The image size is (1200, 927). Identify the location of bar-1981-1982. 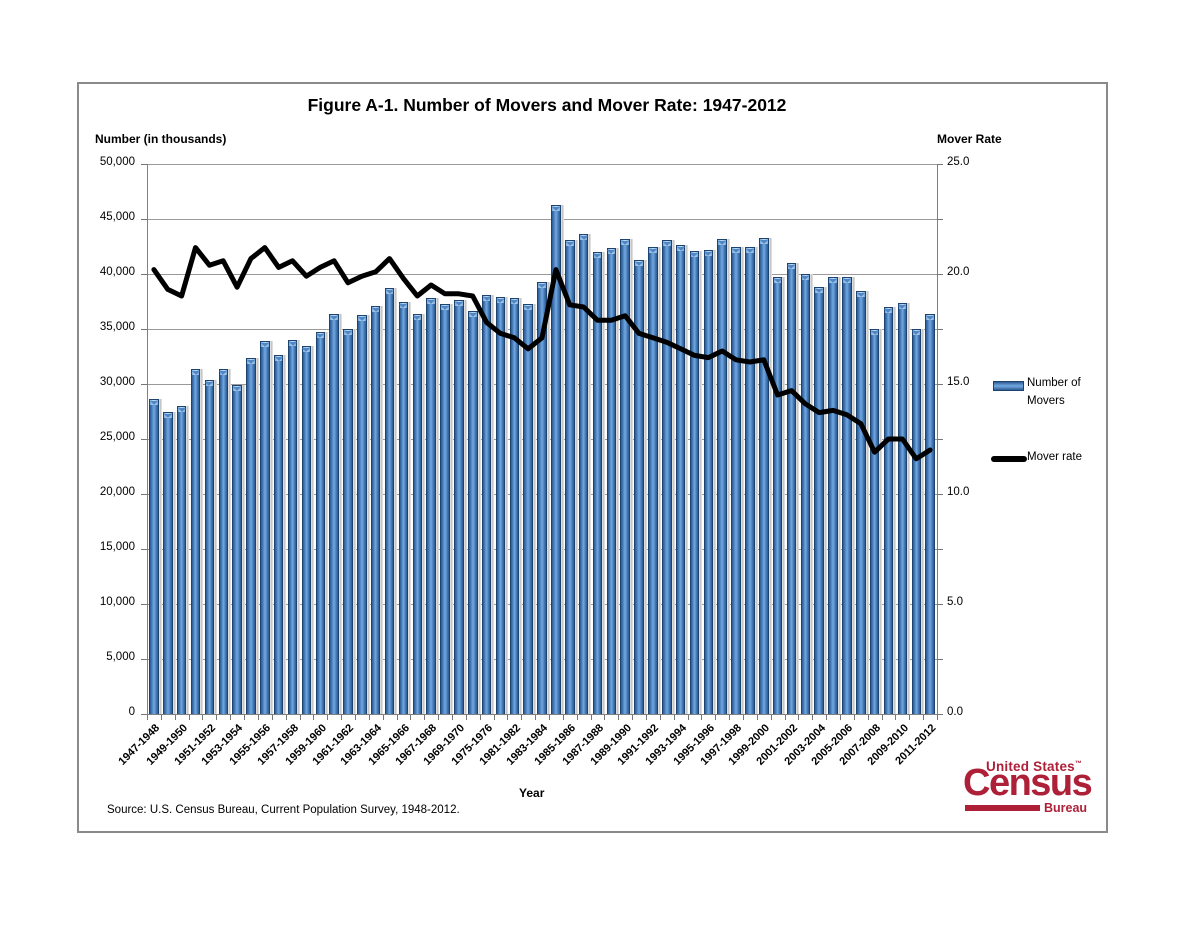
(515, 506).